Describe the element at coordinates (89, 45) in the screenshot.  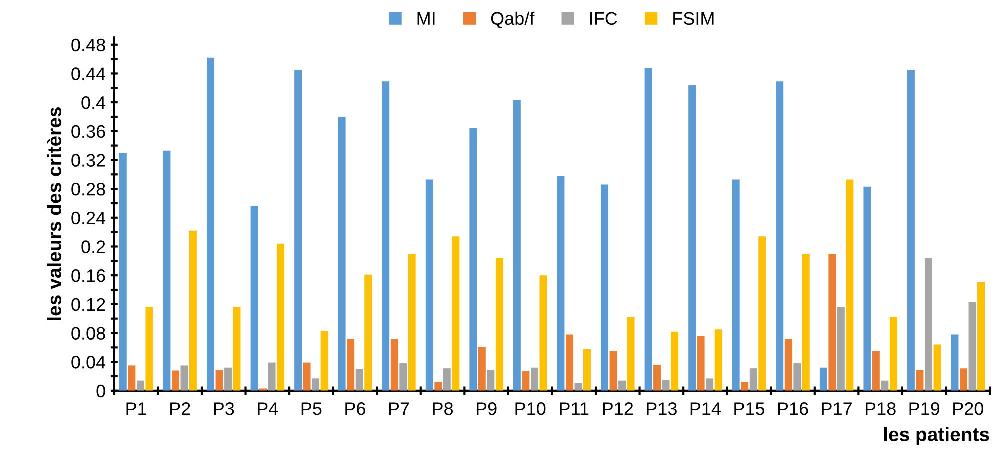
I see `y-tick-label: 0.48` at that location.